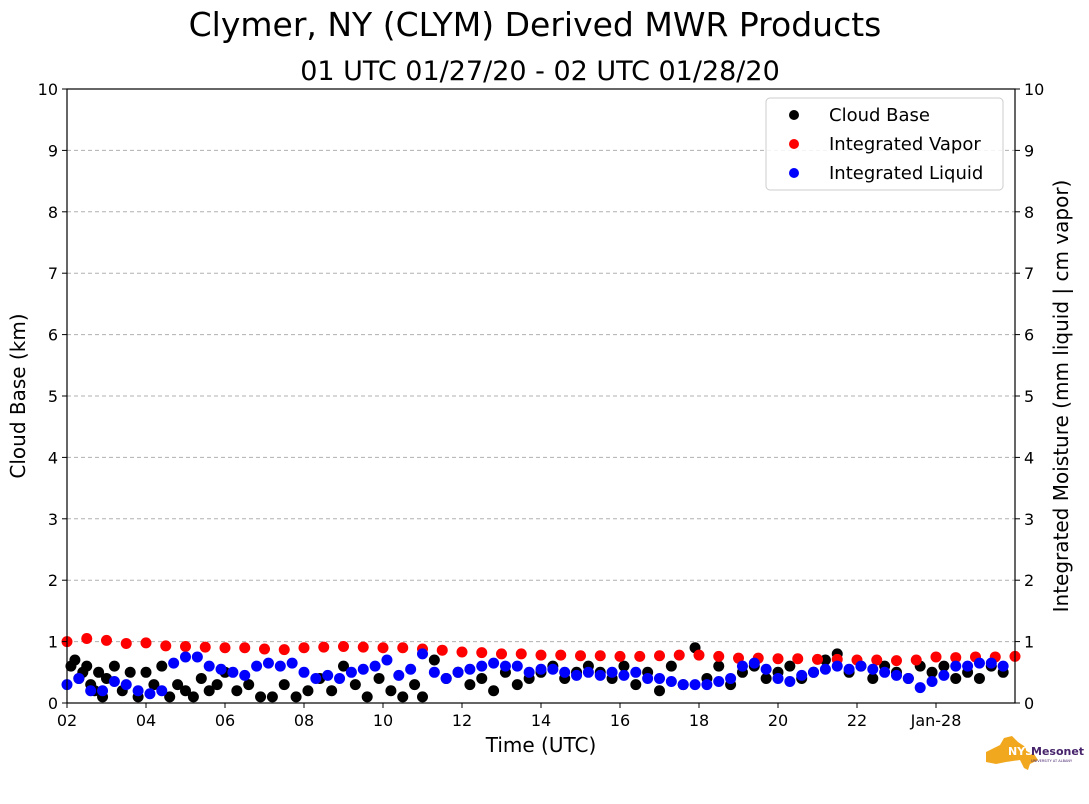  What do you see at coordinates (1029, 396) in the screenshot?
I see `y-right-tick-label: 5` at bounding box center [1029, 396].